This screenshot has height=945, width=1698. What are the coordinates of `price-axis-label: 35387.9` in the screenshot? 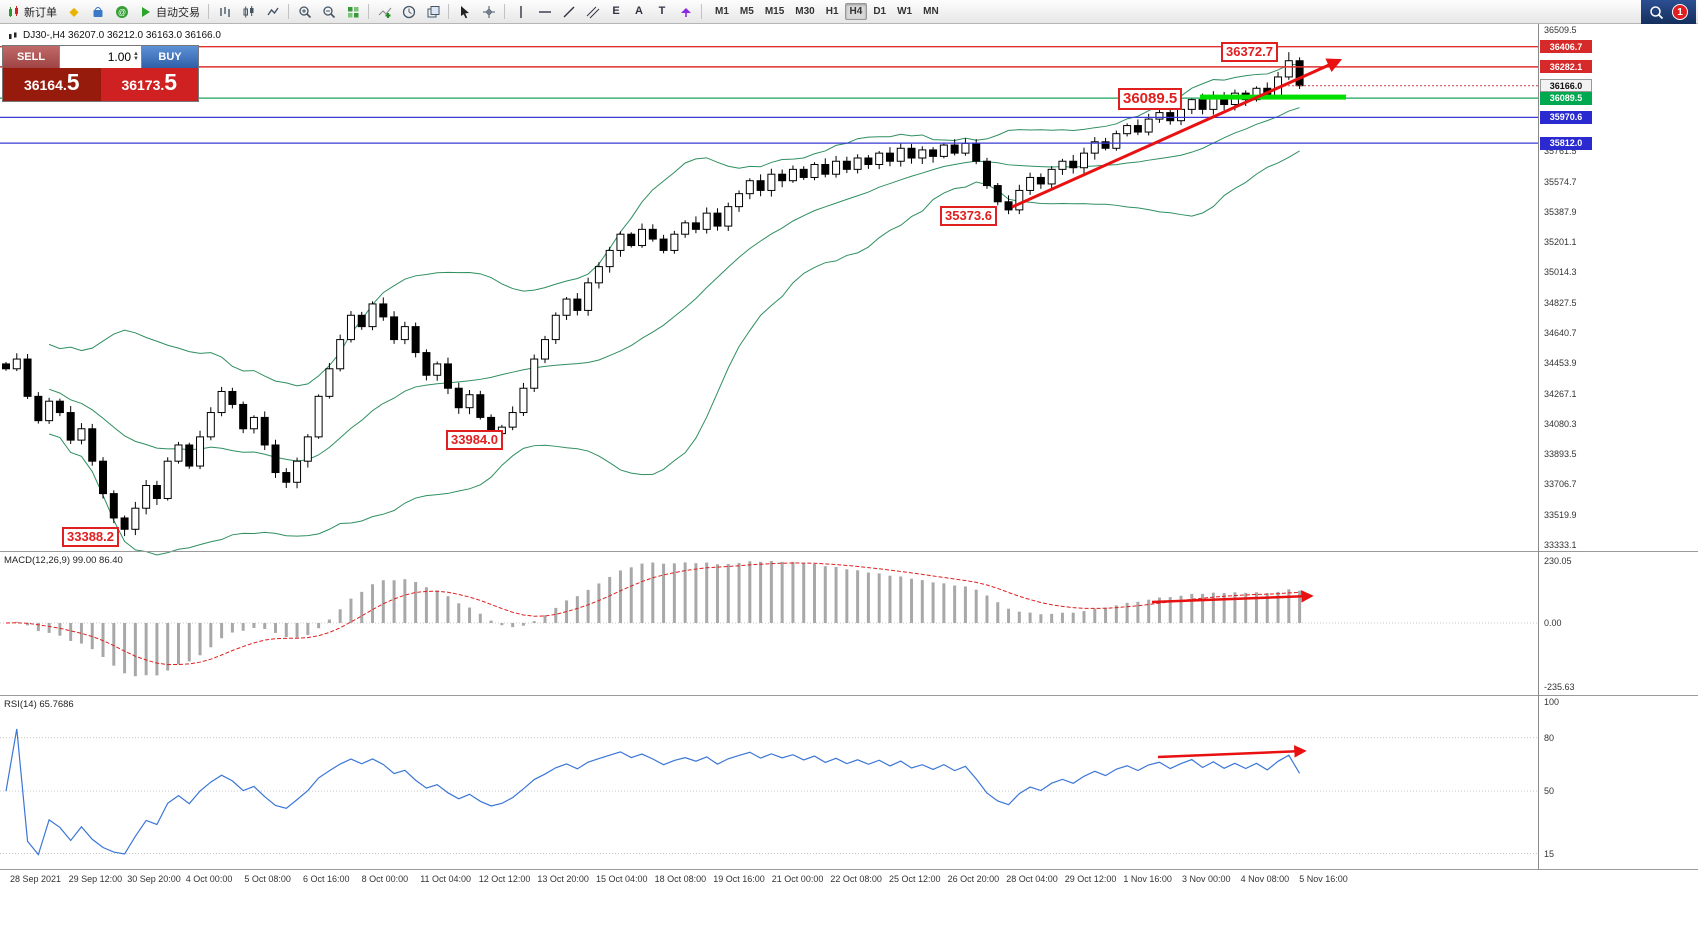 It's located at (1560, 211).